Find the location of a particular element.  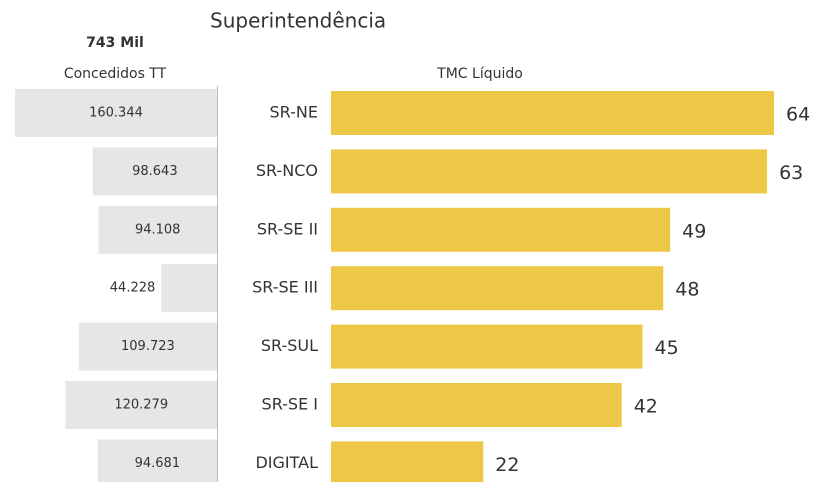

value-label: 48 is located at coordinates (687, 290).